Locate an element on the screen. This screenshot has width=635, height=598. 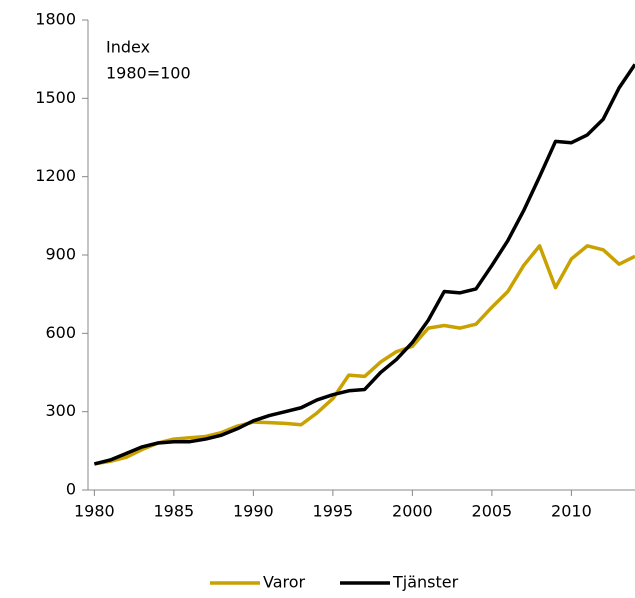
annotation: Index is located at coordinates (128, 47).